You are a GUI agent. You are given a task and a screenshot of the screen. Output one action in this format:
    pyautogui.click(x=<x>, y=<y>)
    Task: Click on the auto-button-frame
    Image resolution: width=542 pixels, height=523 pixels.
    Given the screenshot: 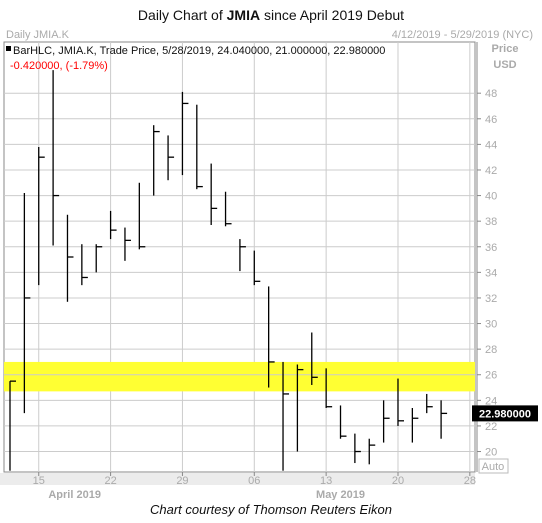 What is the action you would take?
    pyautogui.click(x=493, y=466)
    